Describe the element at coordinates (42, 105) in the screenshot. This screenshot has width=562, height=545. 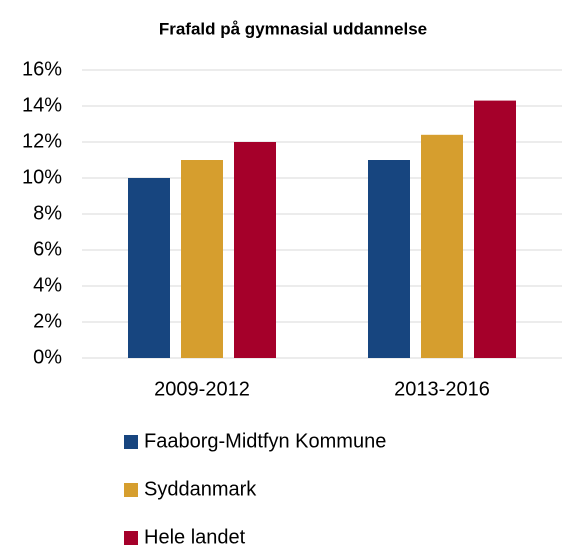
I see `y-tick-label: 14%` at that location.